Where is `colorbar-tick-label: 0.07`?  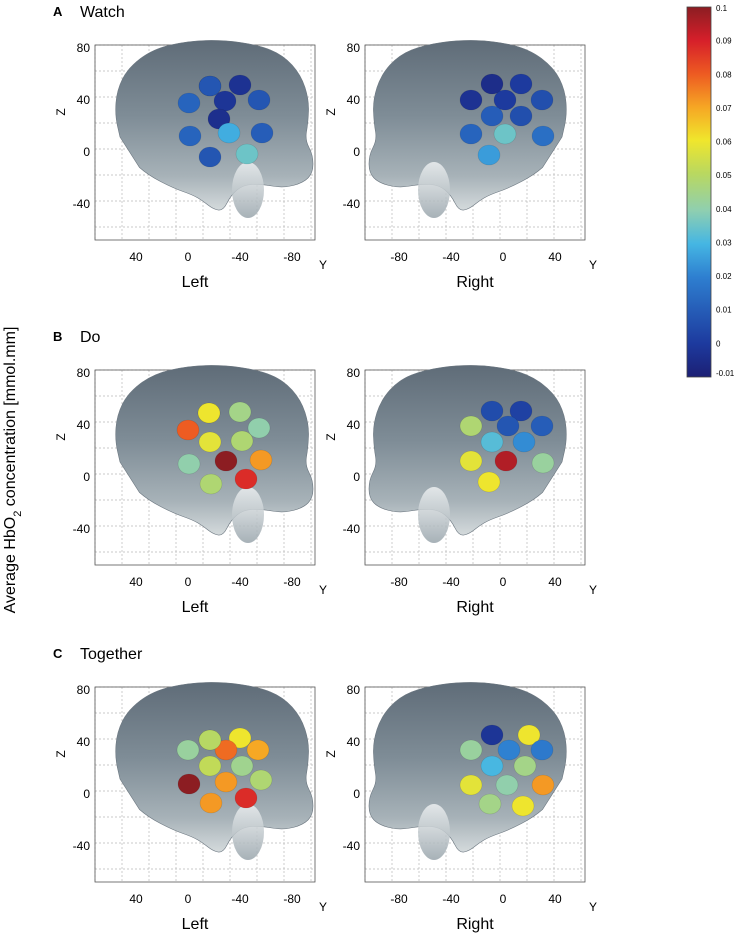 colorbar-tick-label: 0.07 is located at coordinates (724, 108).